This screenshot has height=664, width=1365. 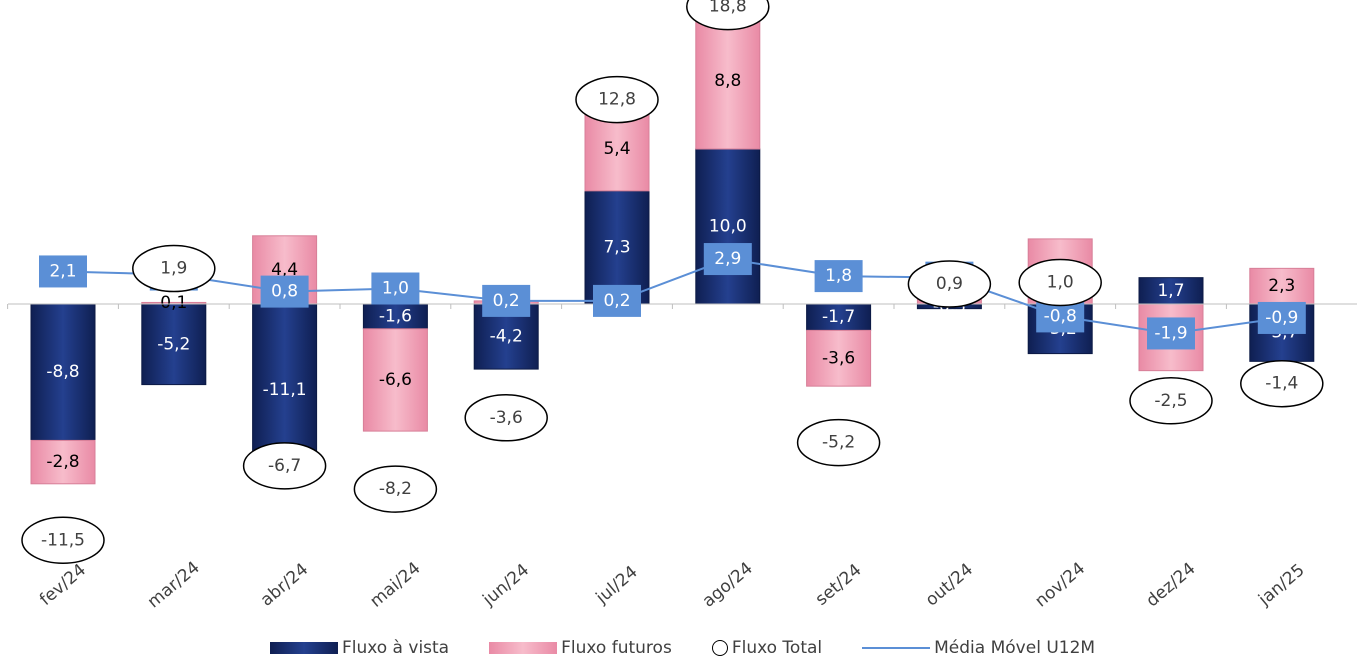 I want to click on data-label-fluxo-total-11: -1,4, so click(x=1281, y=384).